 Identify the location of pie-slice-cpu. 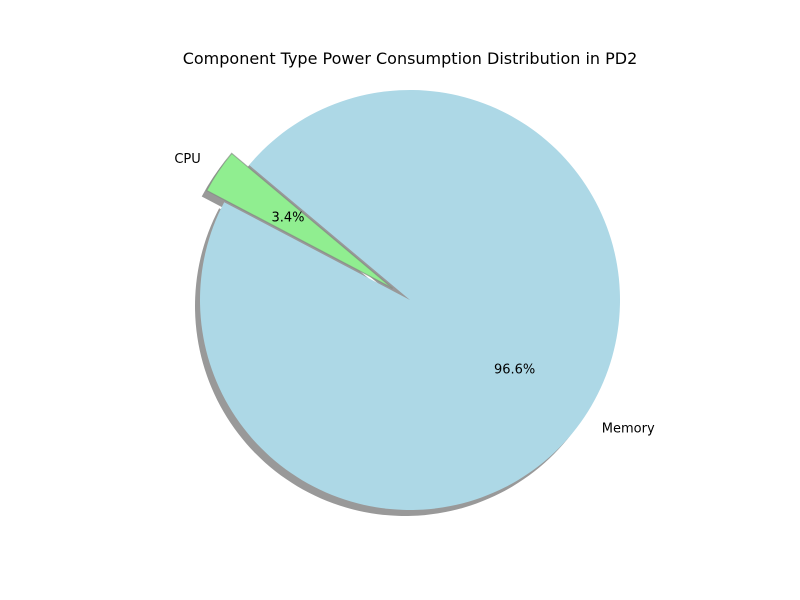
(299, 220).